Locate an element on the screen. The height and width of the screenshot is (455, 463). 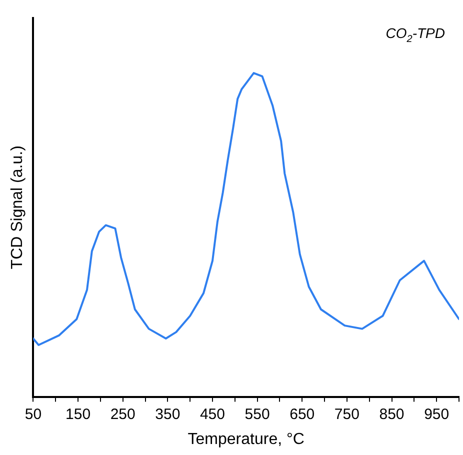
x-tick-label: 50 is located at coordinates (33, 414).